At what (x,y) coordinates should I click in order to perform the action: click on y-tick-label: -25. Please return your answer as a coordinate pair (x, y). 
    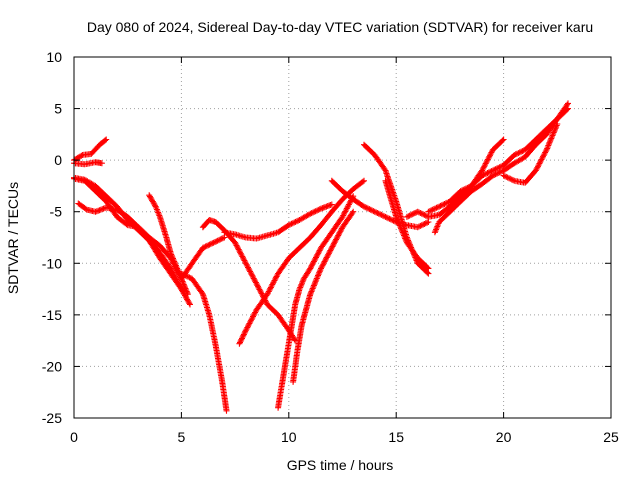
    Looking at the image, I should click on (52, 418).